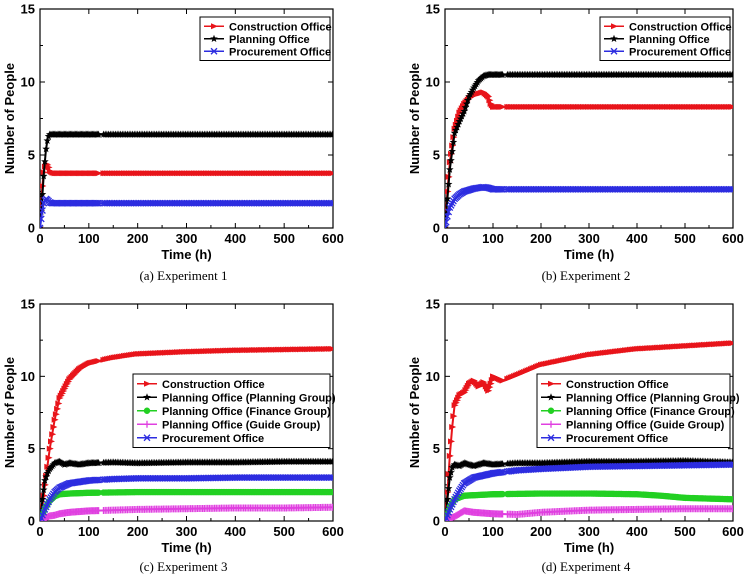 Image resolution: width=749 pixels, height=577 pixels. I want to click on series-planning-office-finance-group, so click(589, 505).